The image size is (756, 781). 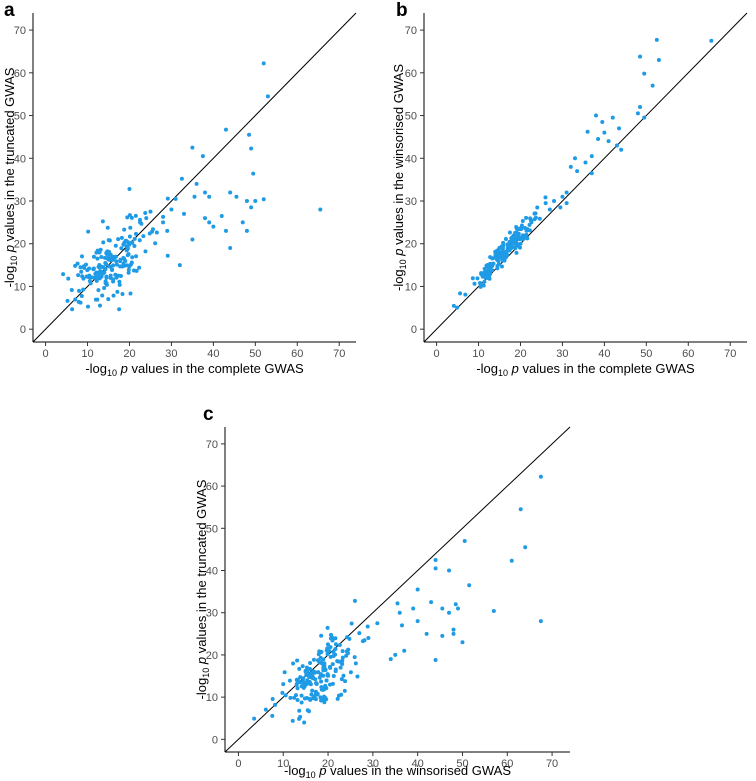 I want to click on x-tick-label: 70, so click(x=730, y=354).